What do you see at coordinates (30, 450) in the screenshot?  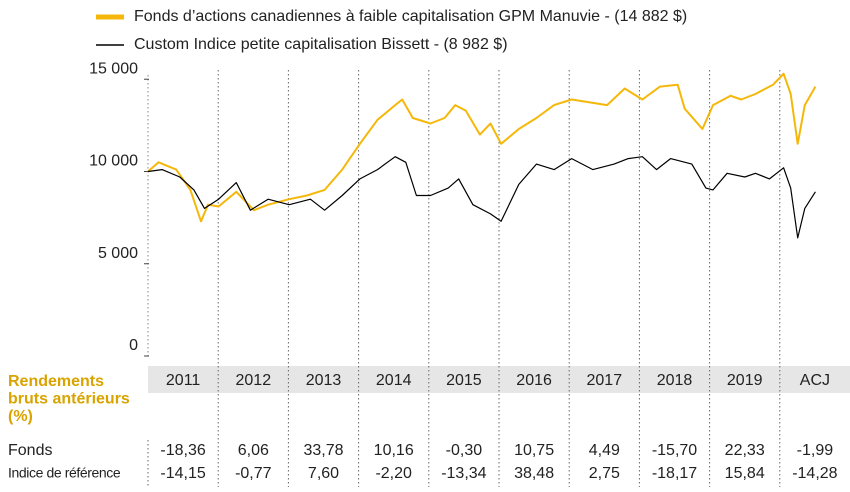 I see `row-label: Fonds` at bounding box center [30, 450].